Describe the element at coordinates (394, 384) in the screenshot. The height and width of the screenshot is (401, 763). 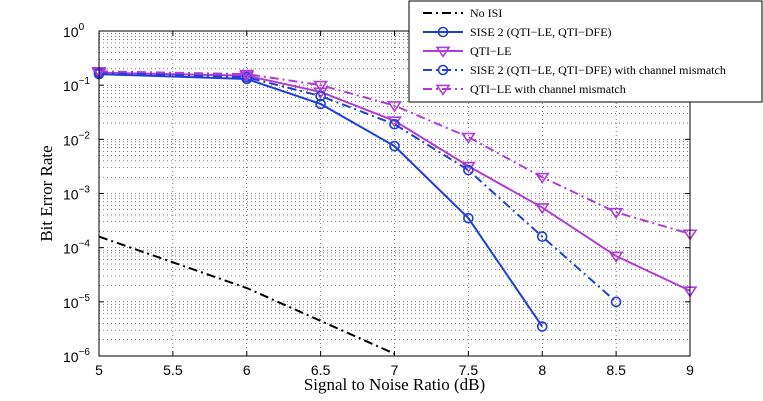
I see `x-axis-label: Signal to Noise Ratio (dB)` at that location.